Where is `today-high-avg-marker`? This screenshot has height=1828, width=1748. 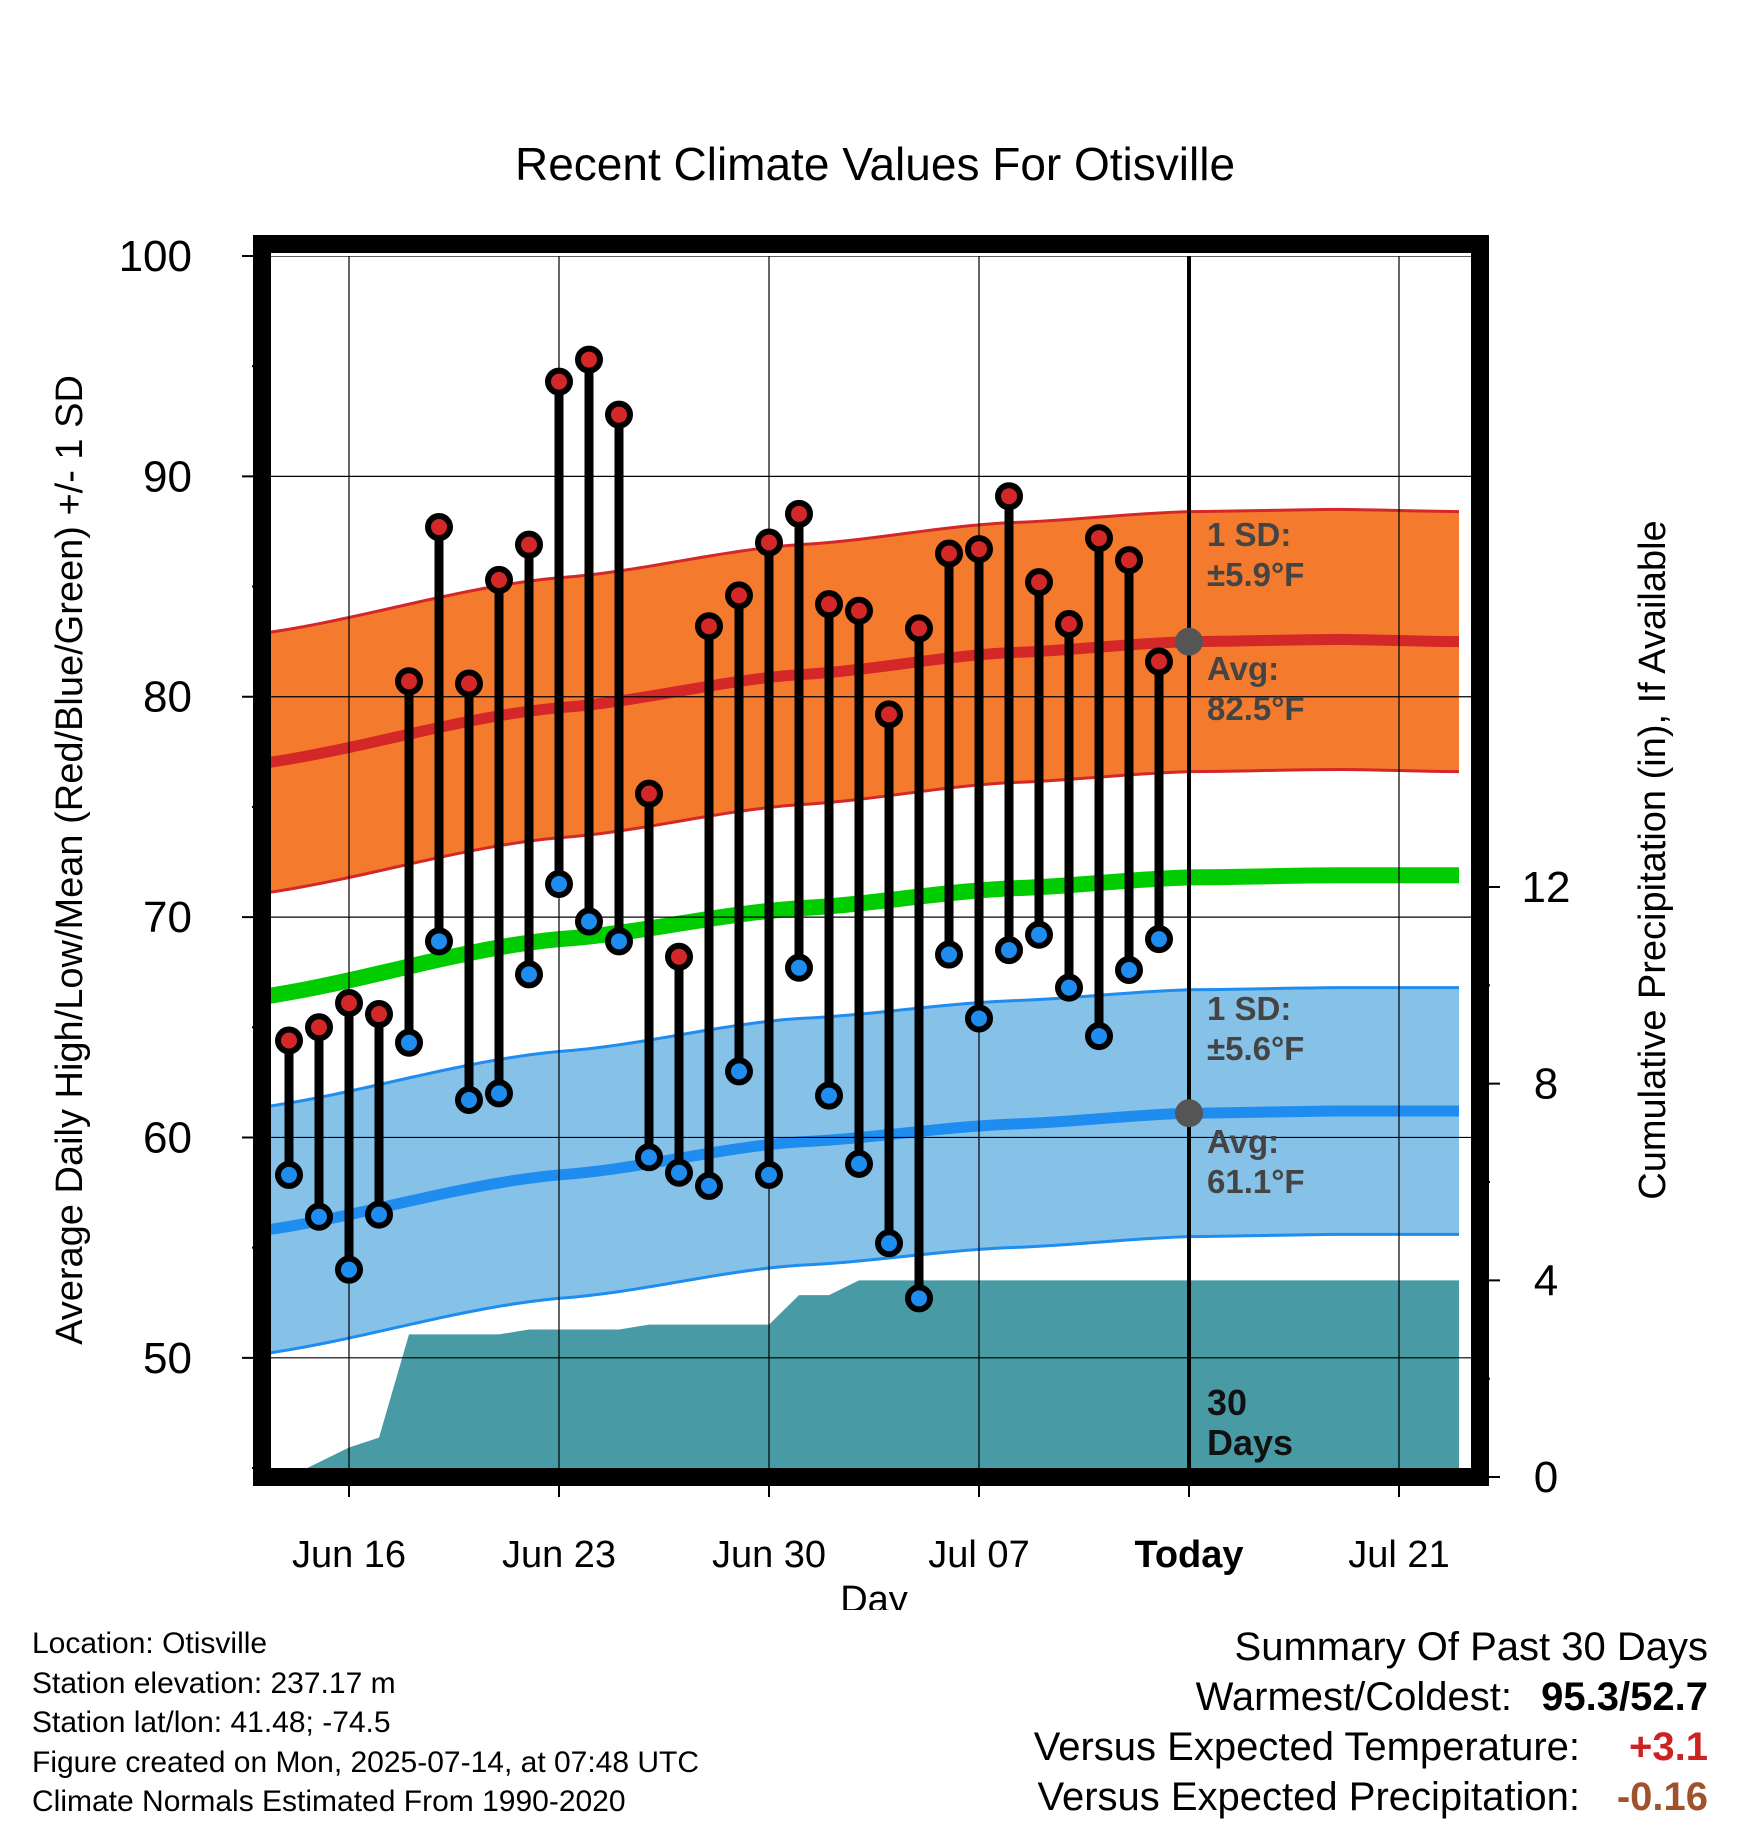
today-high-avg-marker is located at coordinates (1189, 641).